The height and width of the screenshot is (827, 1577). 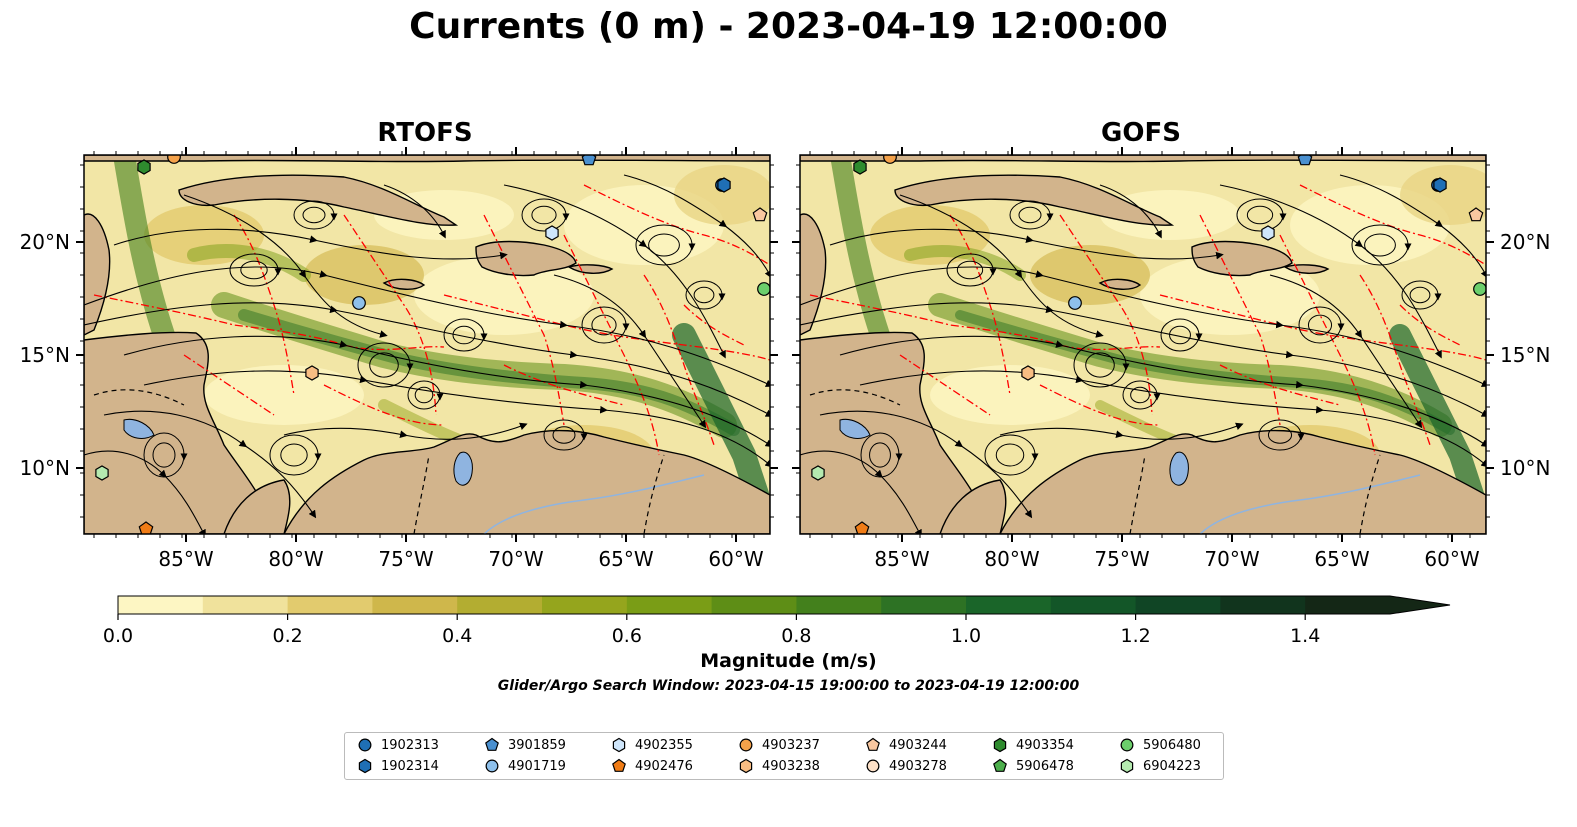 What do you see at coordinates (398, 745) in the screenshot?
I see `legend-item: 1902313` at bounding box center [398, 745].